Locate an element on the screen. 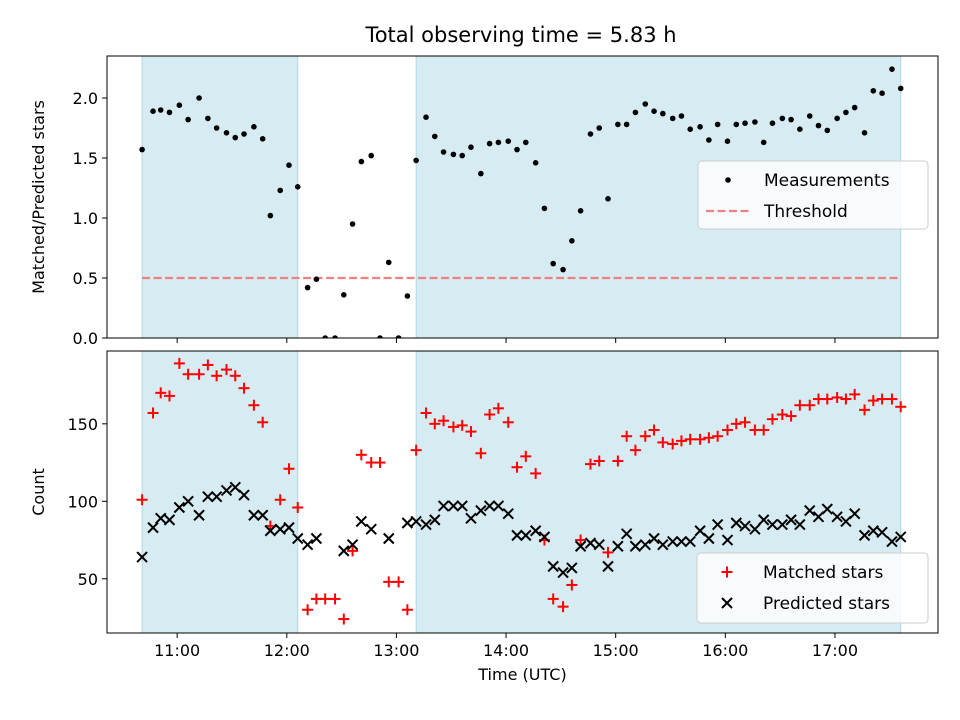 This screenshot has height=720, width=960. x-tick-label: 15:00 is located at coordinates (616, 650).